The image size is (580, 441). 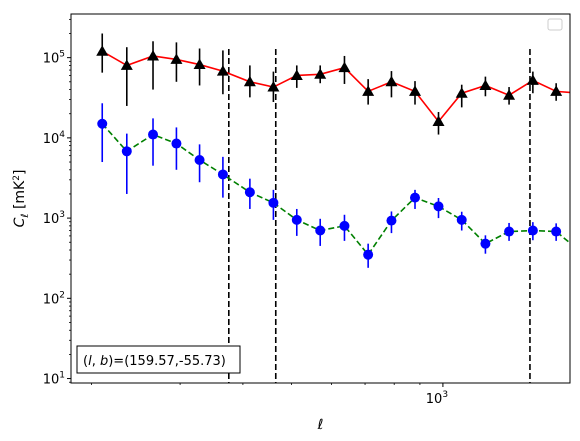 I want to click on annotation-box, so click(x=158, y=359).